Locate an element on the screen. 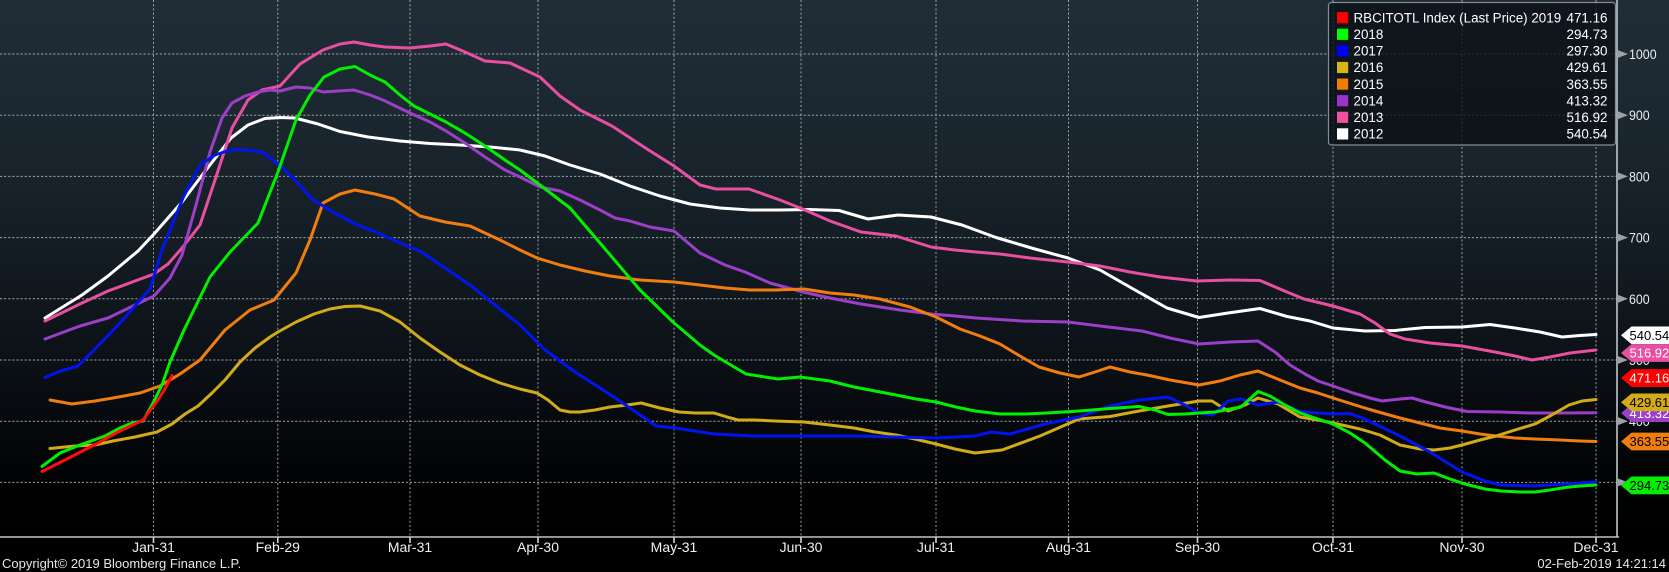 This screenshot has height=572, width=1669. svg-text: Nov-30 is located at coordinates (1461, 547).